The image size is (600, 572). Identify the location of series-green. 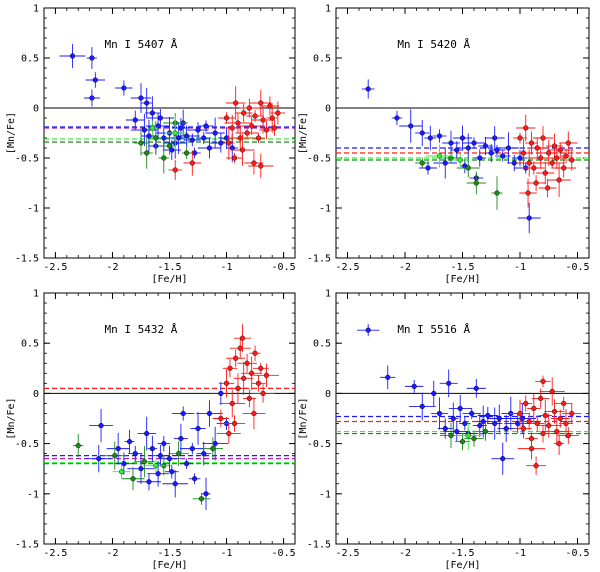
(148, 469).